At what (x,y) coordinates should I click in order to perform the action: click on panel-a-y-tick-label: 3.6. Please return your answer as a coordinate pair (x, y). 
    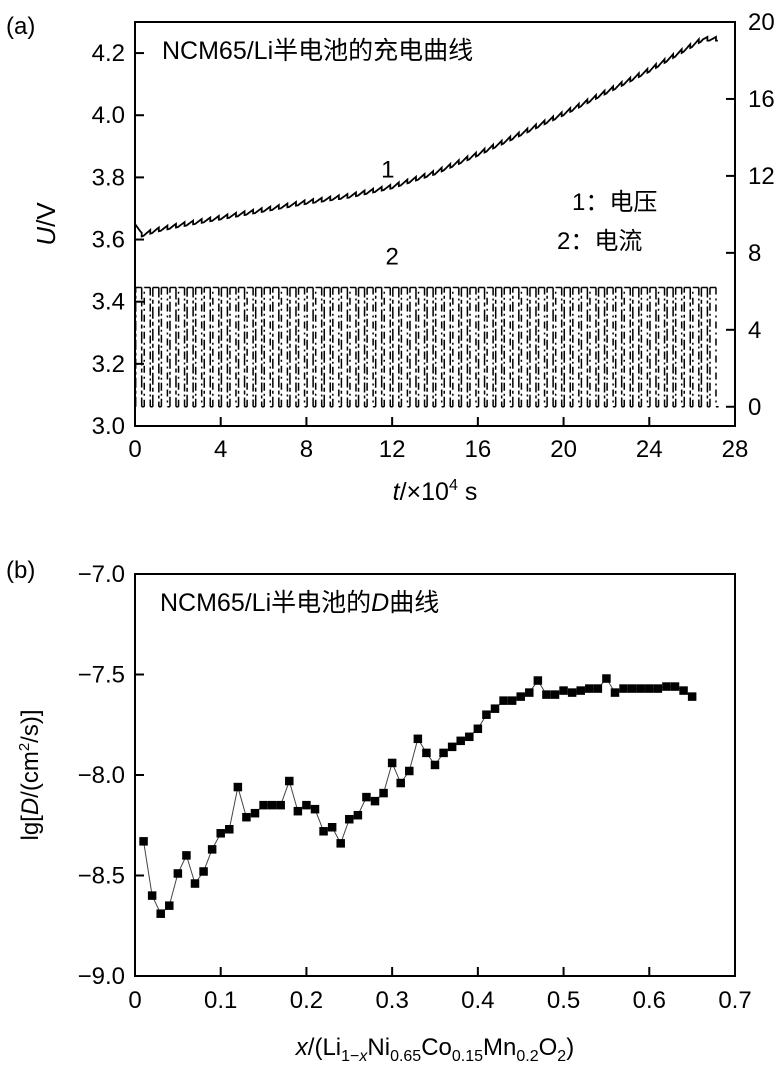
    Looking at the image, I should click on (108, 240).